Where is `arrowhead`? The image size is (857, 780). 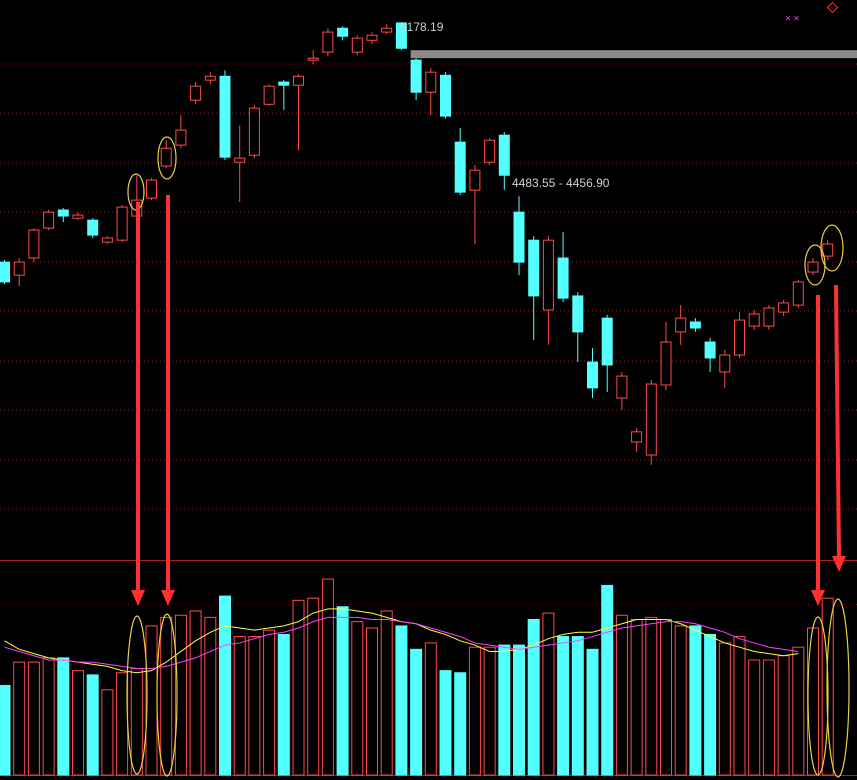 arrowhead is located at coordinates (818, 598).